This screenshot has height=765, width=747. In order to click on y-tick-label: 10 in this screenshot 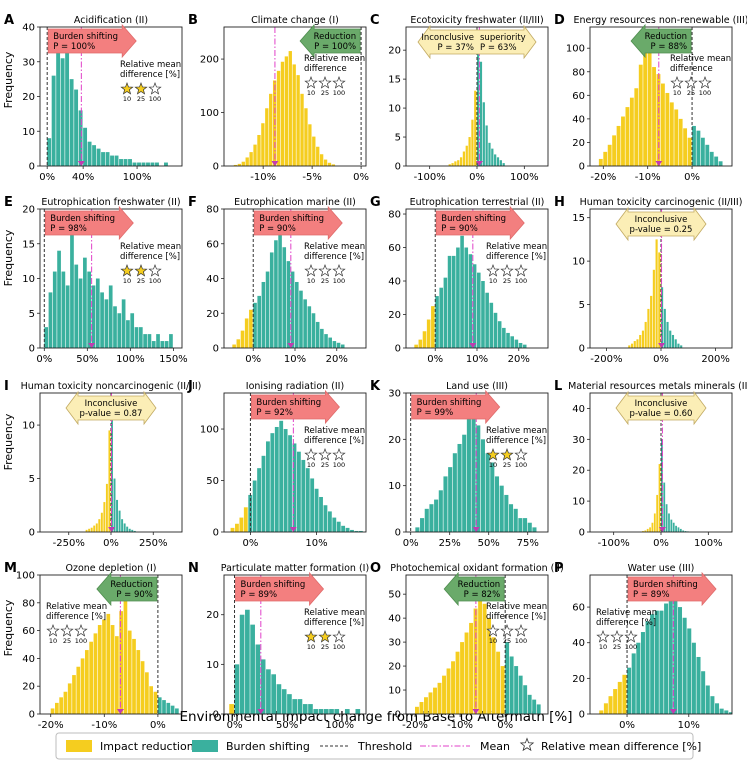, I will do `click(28, 279)`.